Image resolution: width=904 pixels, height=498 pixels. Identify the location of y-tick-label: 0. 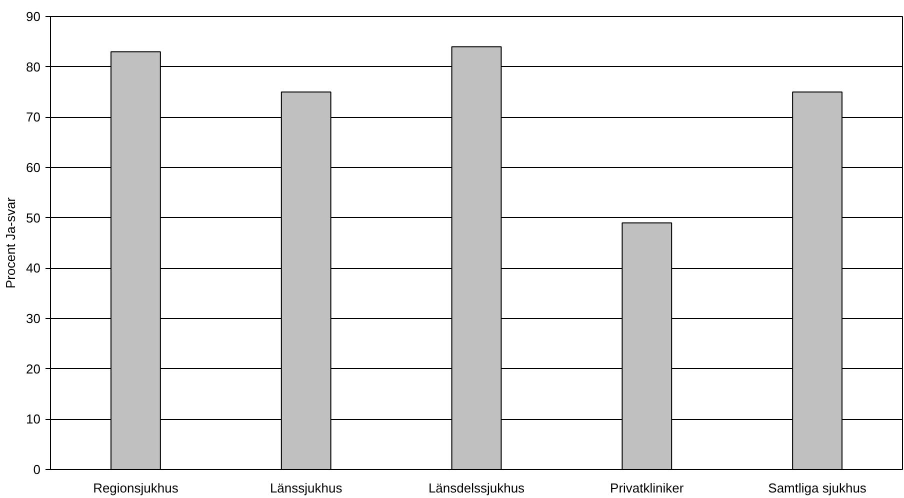
(37, 469).